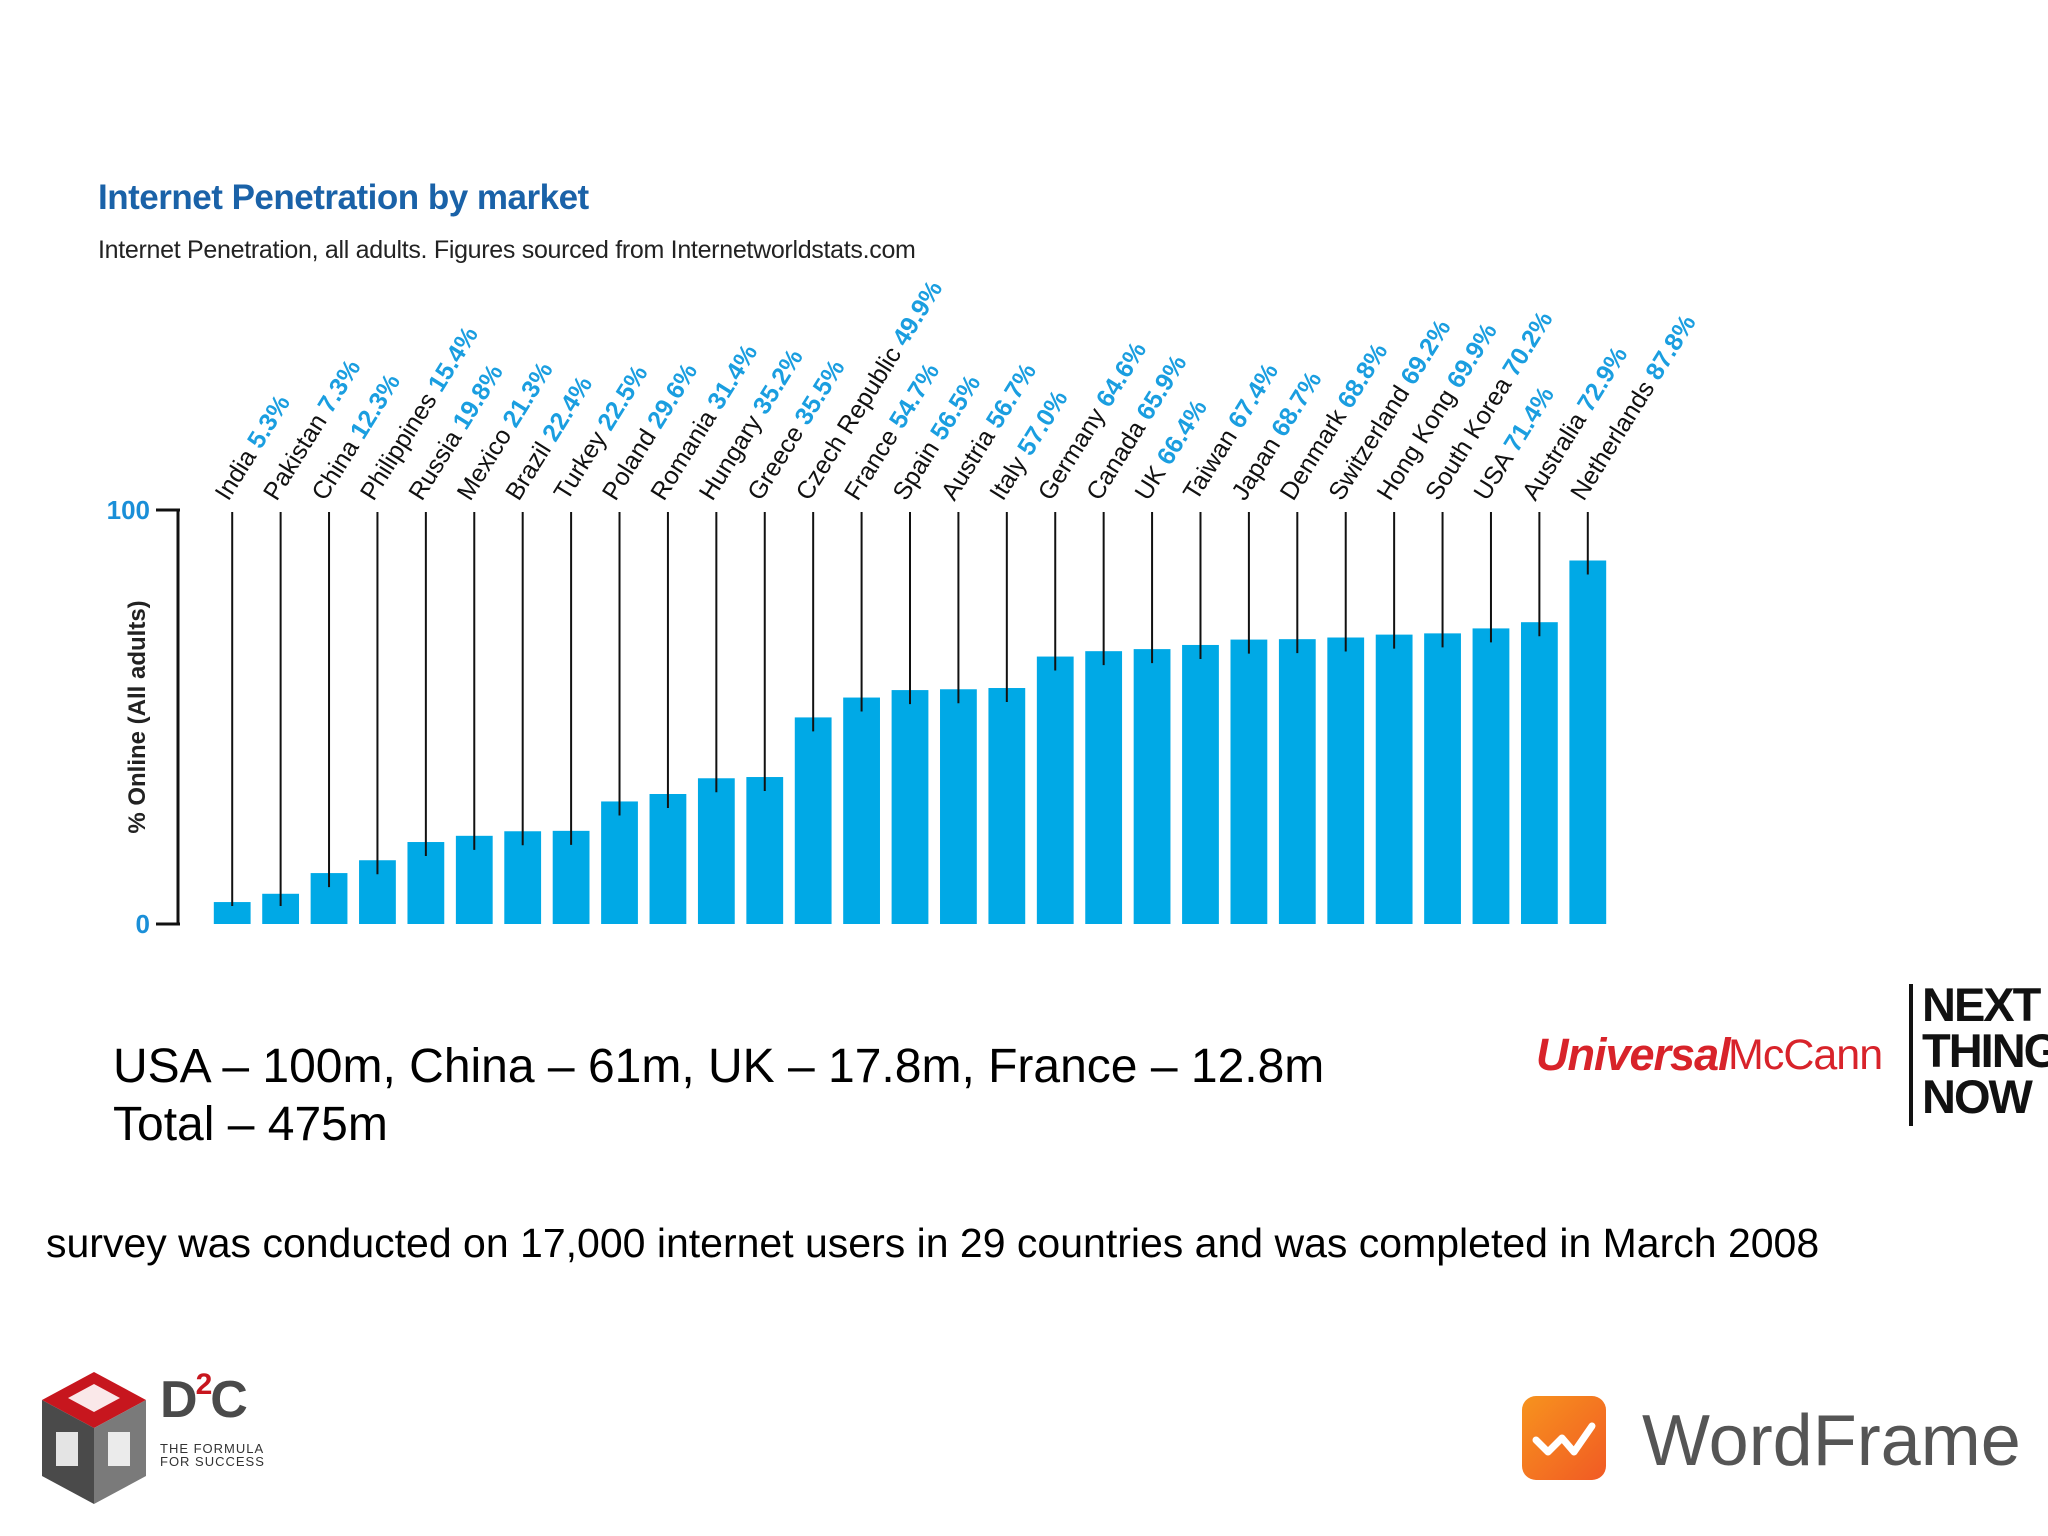  I want to click on wordframe-name: WordFrame, so click(1831, 1441).